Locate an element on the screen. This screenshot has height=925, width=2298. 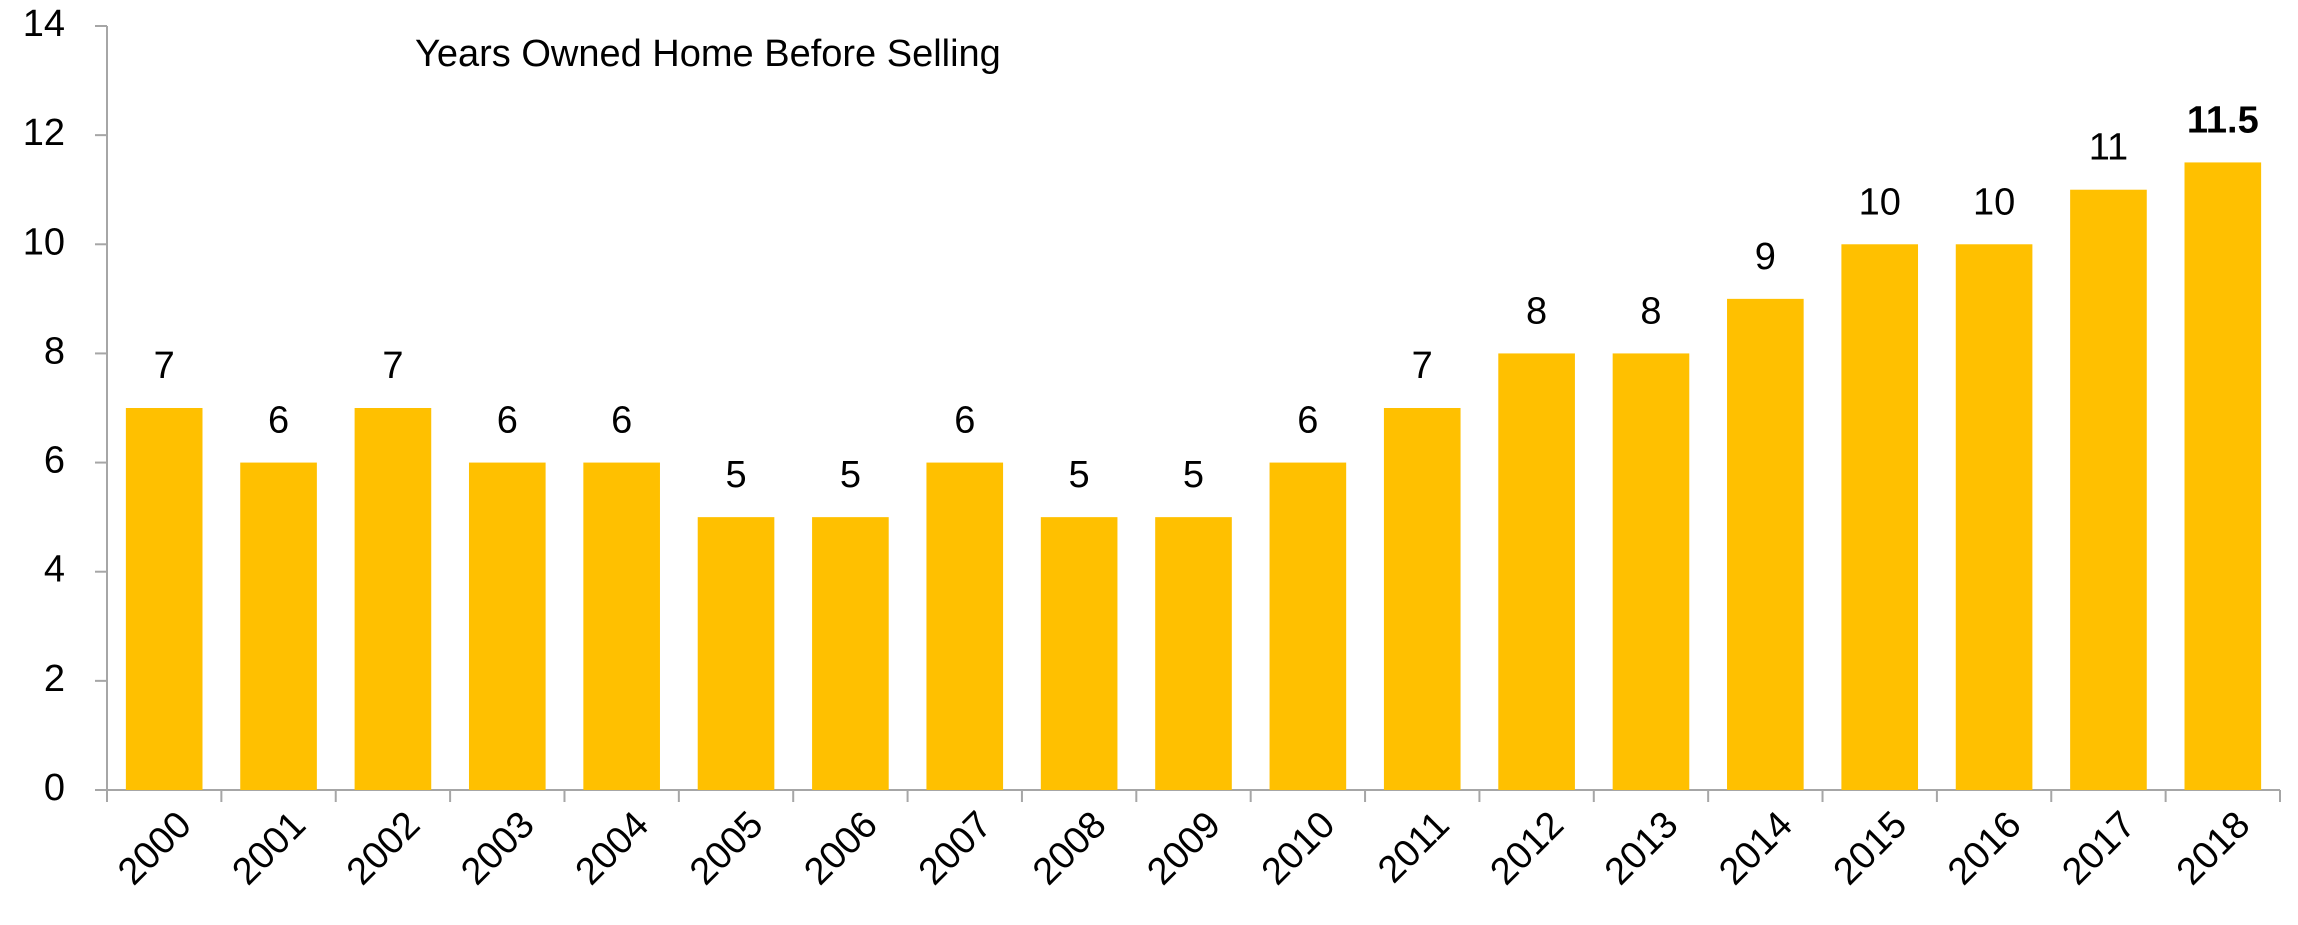
x-tick-label: 2008 is located at coordinates (1069, 848).